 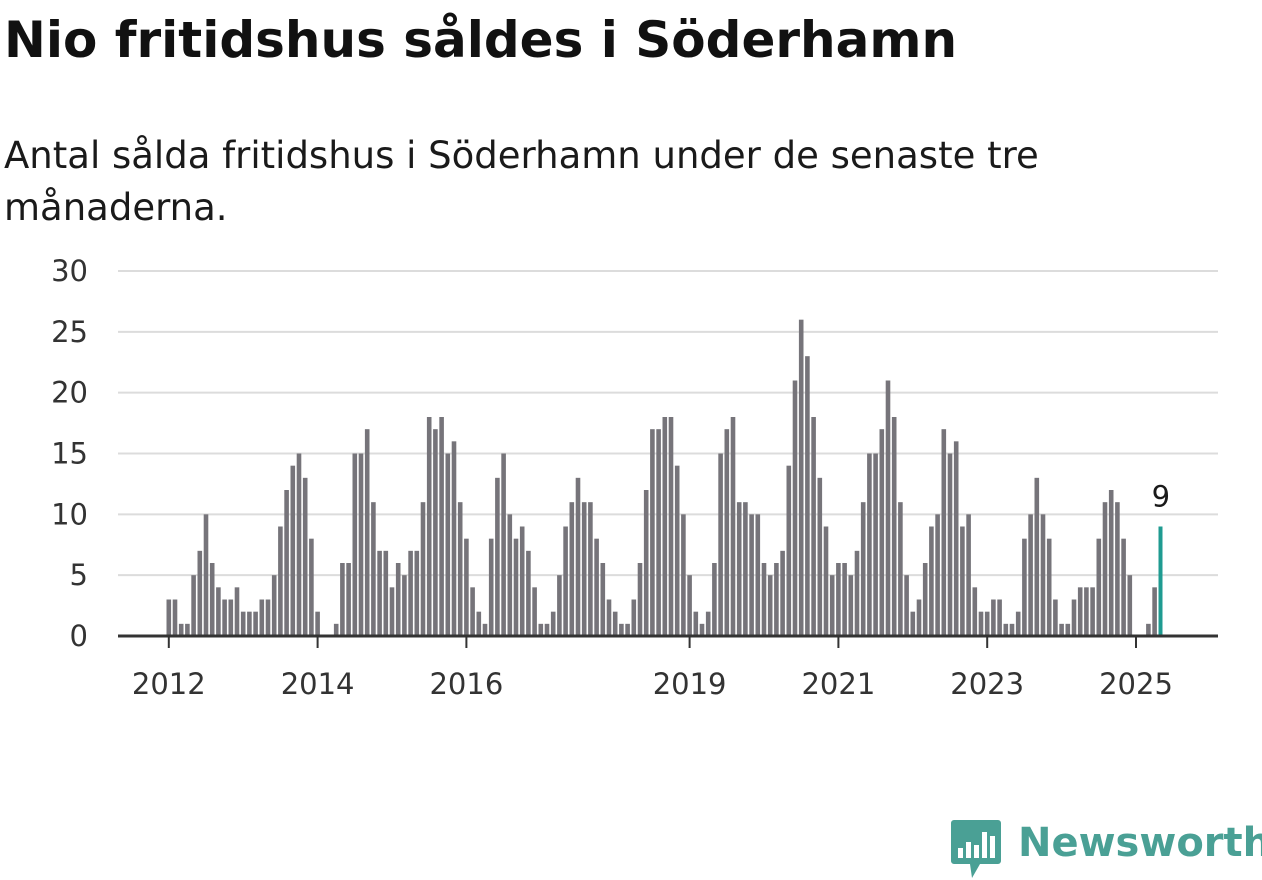 I want to click on logo-text: Newsworthy, so click(x=1140, y=843).